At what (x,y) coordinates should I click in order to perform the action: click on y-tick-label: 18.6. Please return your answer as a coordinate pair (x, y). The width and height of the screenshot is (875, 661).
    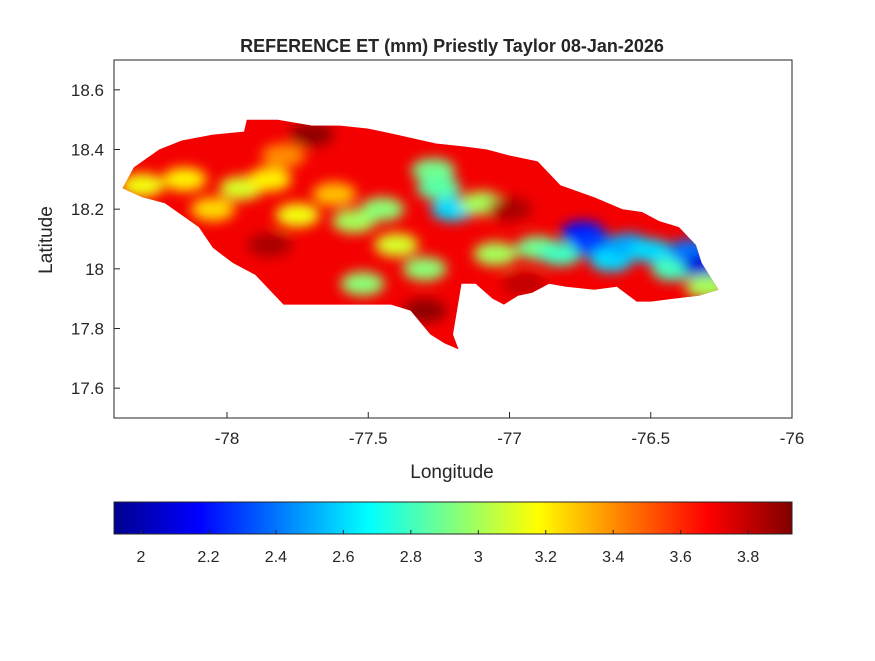
    Looking at the image, I should click on (87, 90).